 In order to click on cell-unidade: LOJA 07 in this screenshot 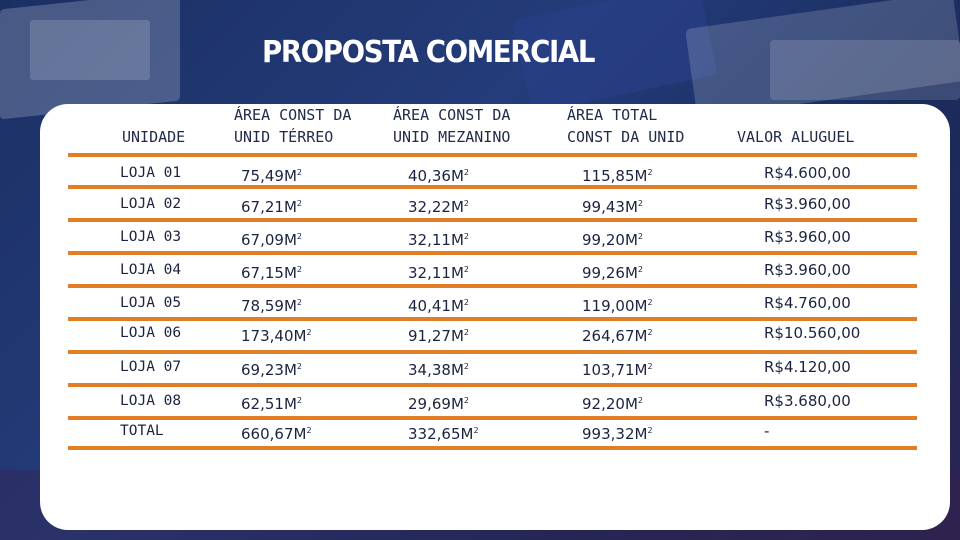, I will do `click(150, 367)`.